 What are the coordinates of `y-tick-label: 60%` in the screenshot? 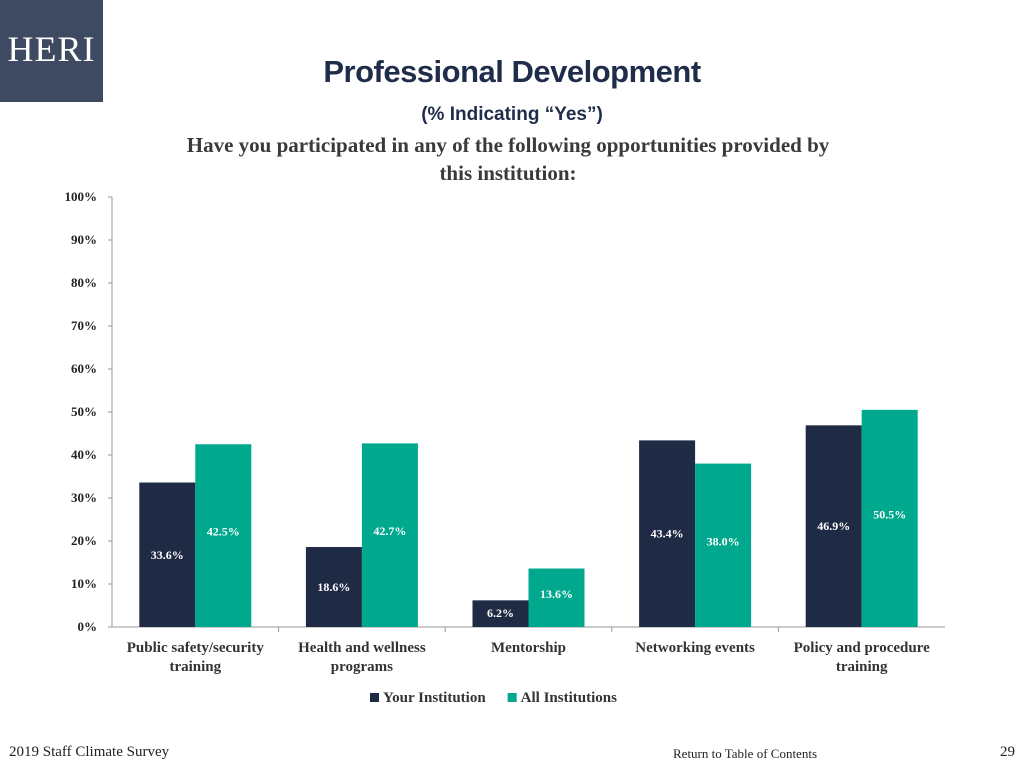 It's located at (84, 368).